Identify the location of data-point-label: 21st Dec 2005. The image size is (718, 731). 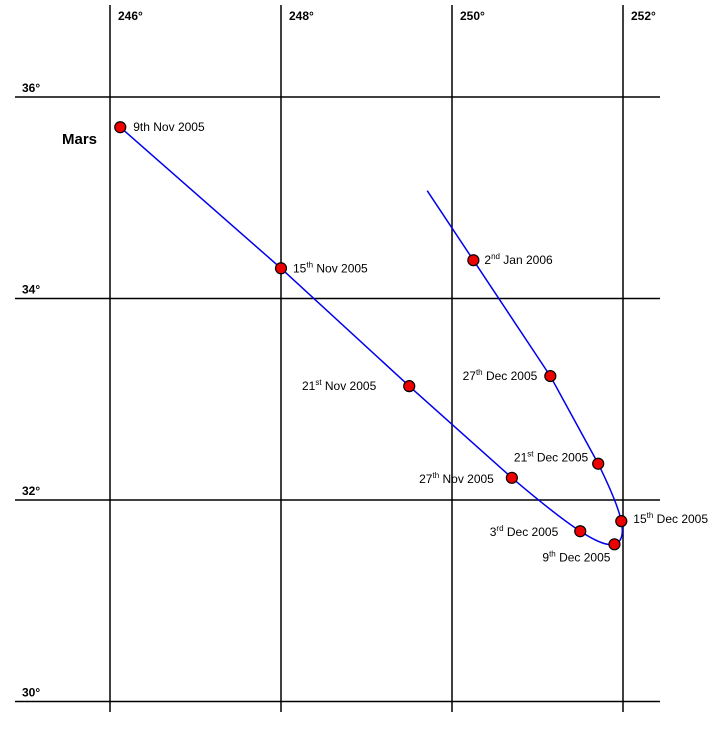
(551, 457).